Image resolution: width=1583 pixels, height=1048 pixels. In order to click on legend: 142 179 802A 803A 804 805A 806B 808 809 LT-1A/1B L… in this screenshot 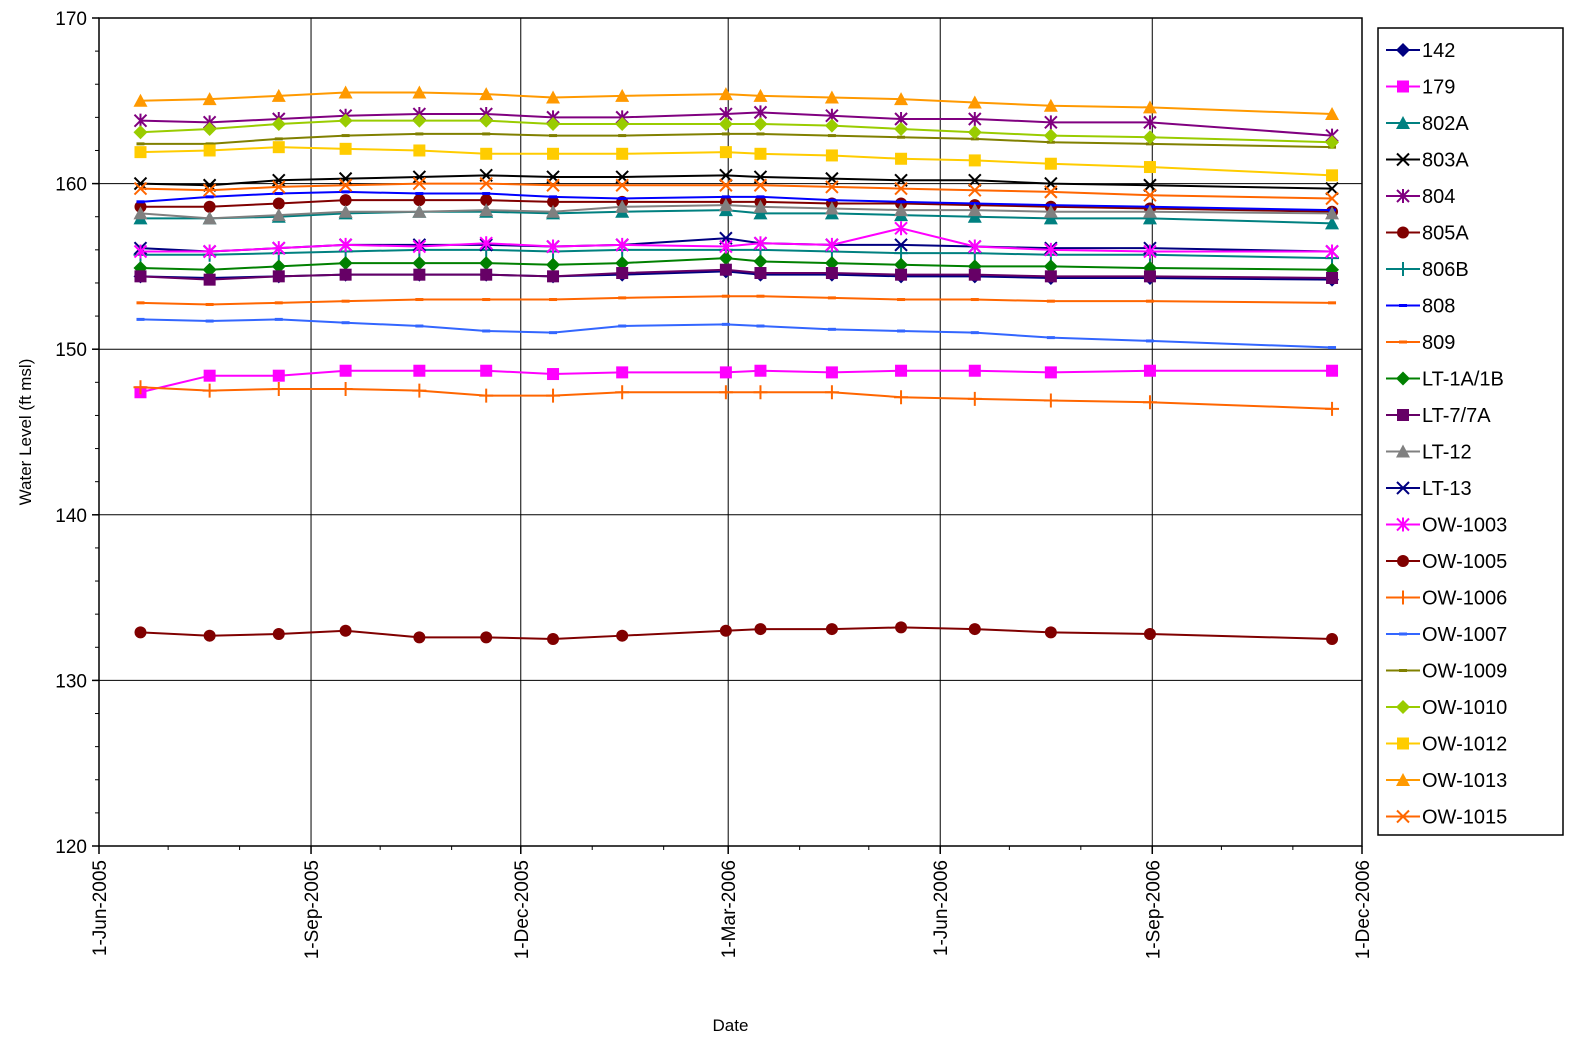, I will do `click(1470, 431)`.